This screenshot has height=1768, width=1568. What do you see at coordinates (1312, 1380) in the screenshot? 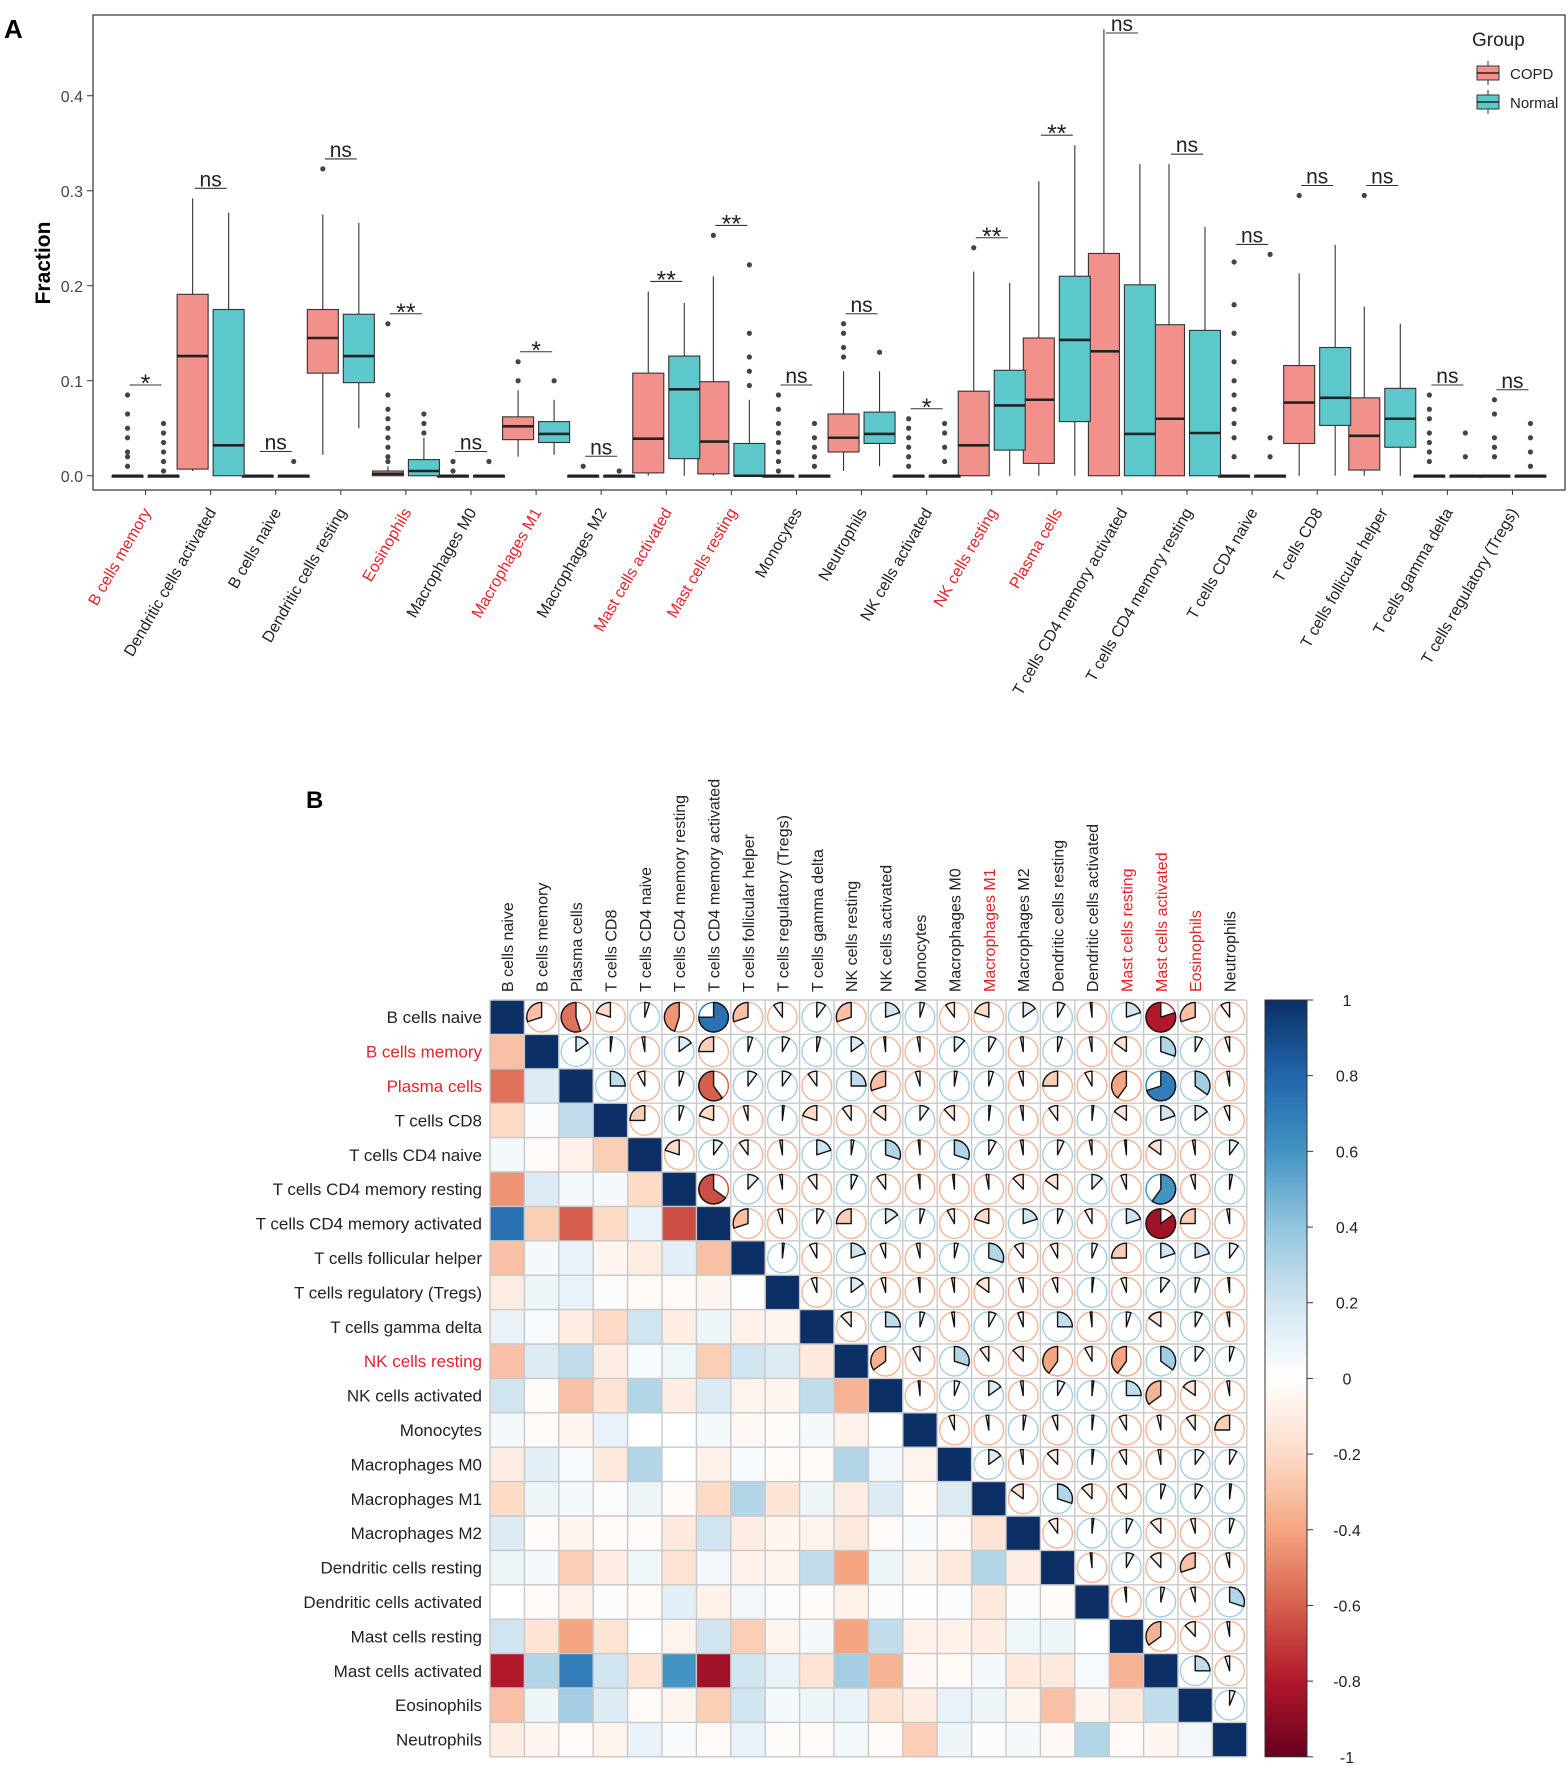
I see `colorbar: 1 0.8 0.6 0.4 0.2 0 -0.2 -0.4 -0.6 -0.8 -1` at bounding box center [1312, 1380].